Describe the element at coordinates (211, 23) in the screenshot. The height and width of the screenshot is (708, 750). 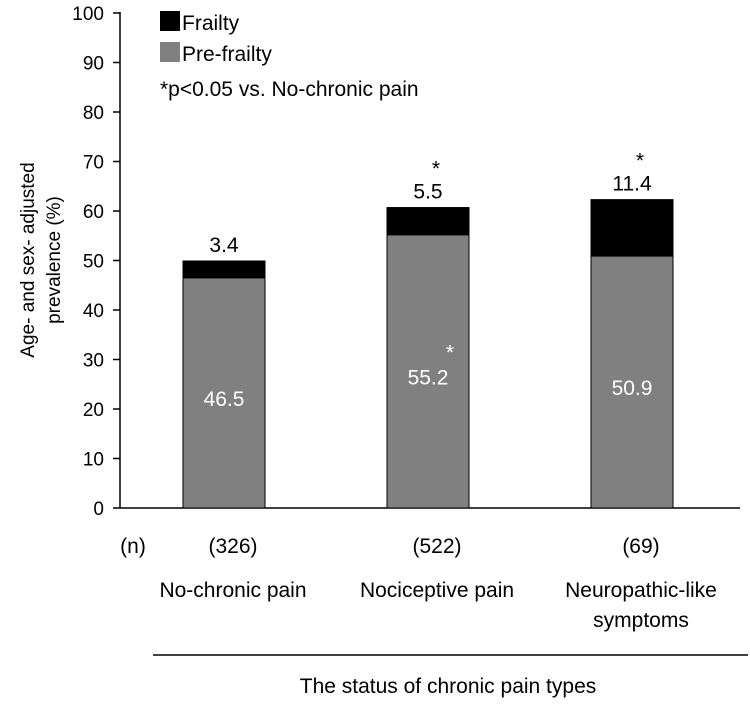
I see `legend-label-frailty: Frailty` at that location.